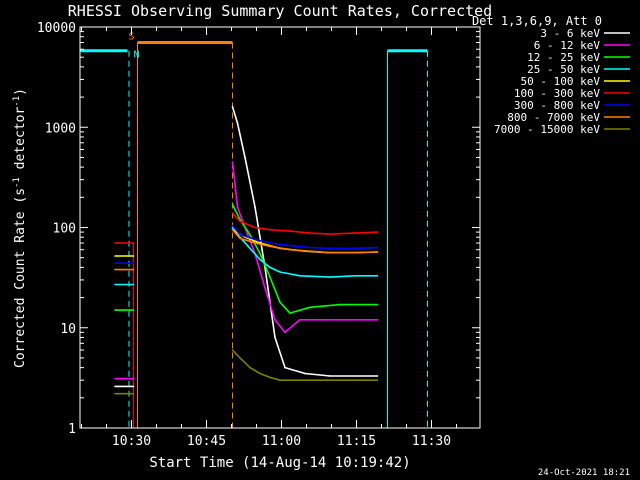 The image size is (640, 480). What do you see at coordinates (537, 21) in the screenshot?
I see `legend-header: Det 1,3,6,9, Att 0` at bounding box center [537, 21].